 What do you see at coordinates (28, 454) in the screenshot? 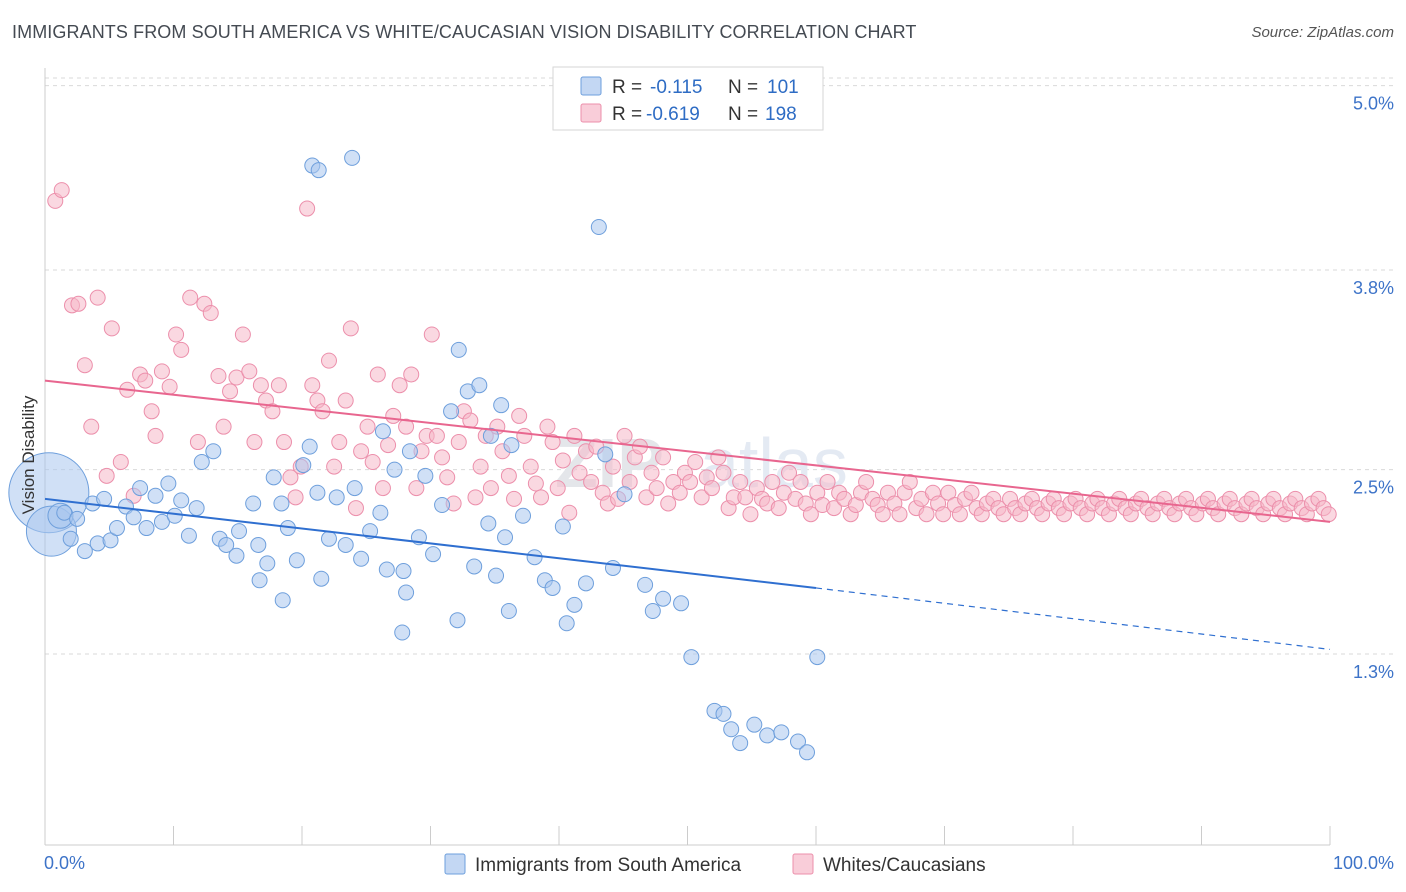
I see `y-axis-label: Vision Disability` at bounding box center [28, 454].